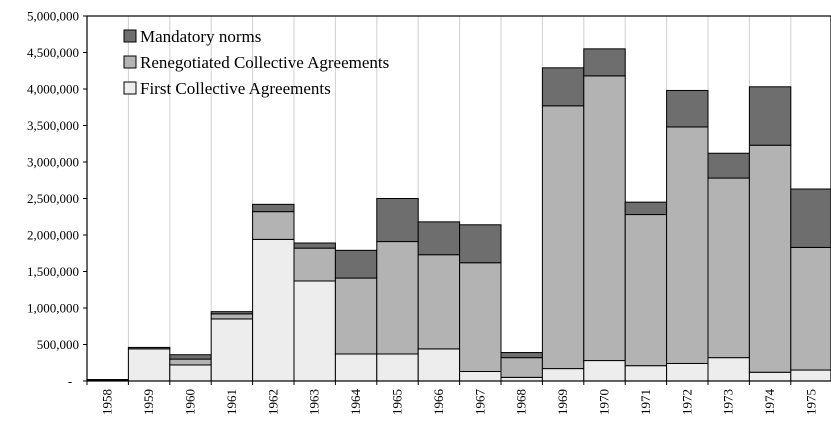 The width and height of the screenshot is (831, 427). What do you see at coordinates (645, 402) in the screenshot?
I see `x-tick-label: 1971` at bounding box center [645, 402].